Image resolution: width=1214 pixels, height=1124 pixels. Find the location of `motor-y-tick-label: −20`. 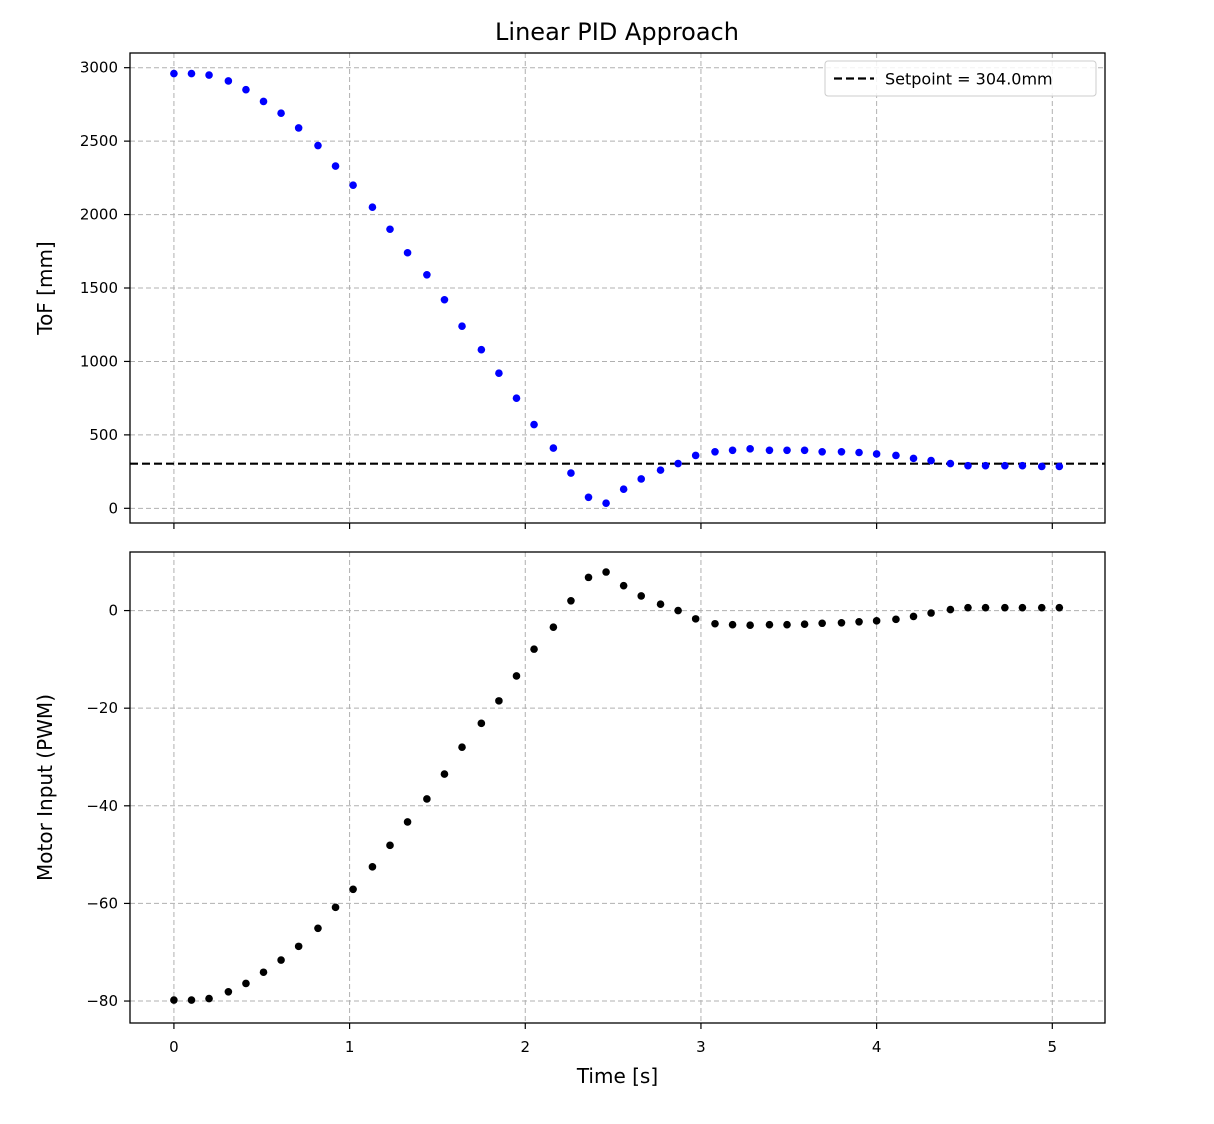

motor-y-tick-label: −20 is located at coordinates (102, 708).